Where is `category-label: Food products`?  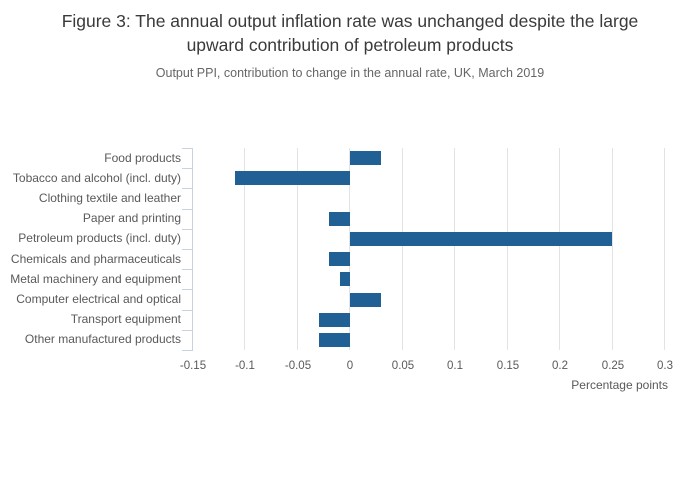 category-label: Food products is located at coordinates (142, 158).